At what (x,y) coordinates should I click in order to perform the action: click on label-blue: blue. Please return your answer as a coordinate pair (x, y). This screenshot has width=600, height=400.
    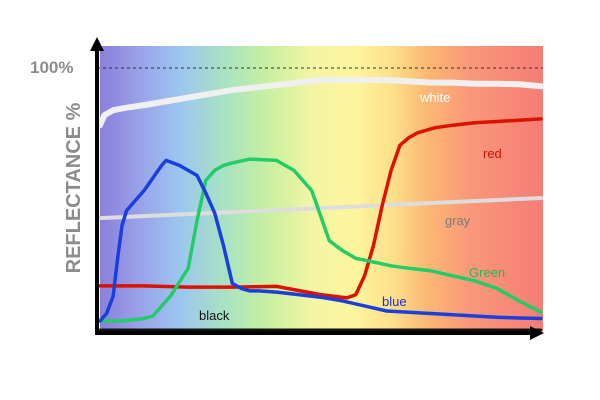
    Looking at the image, I should click on (394, 301).